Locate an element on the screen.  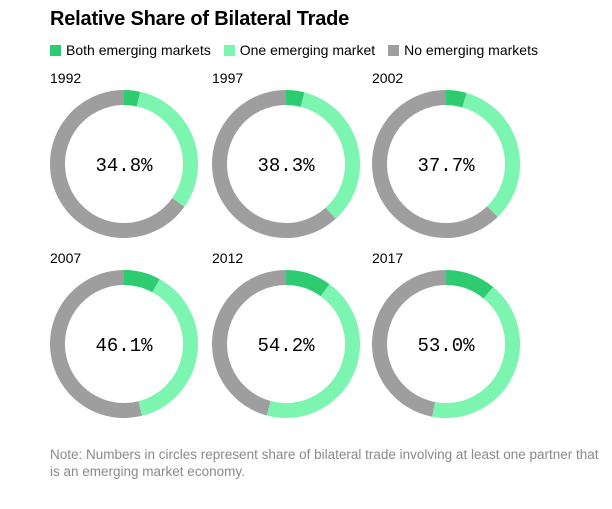
donut-segment-none-1997 is located at coordinates (274, 164).